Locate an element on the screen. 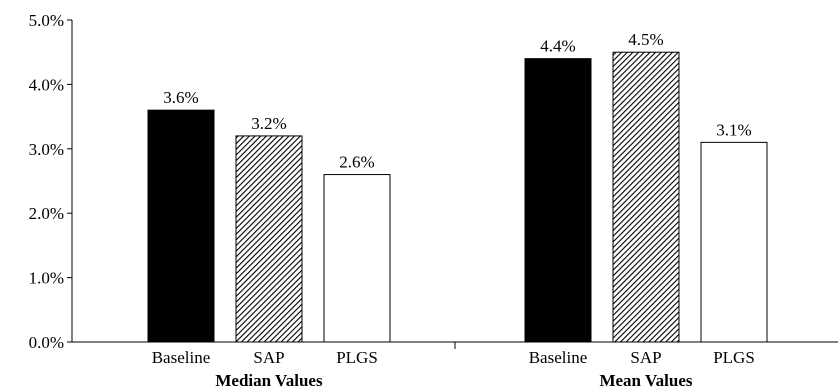  data-label: 4.4% is located at coordinates (557, 46).